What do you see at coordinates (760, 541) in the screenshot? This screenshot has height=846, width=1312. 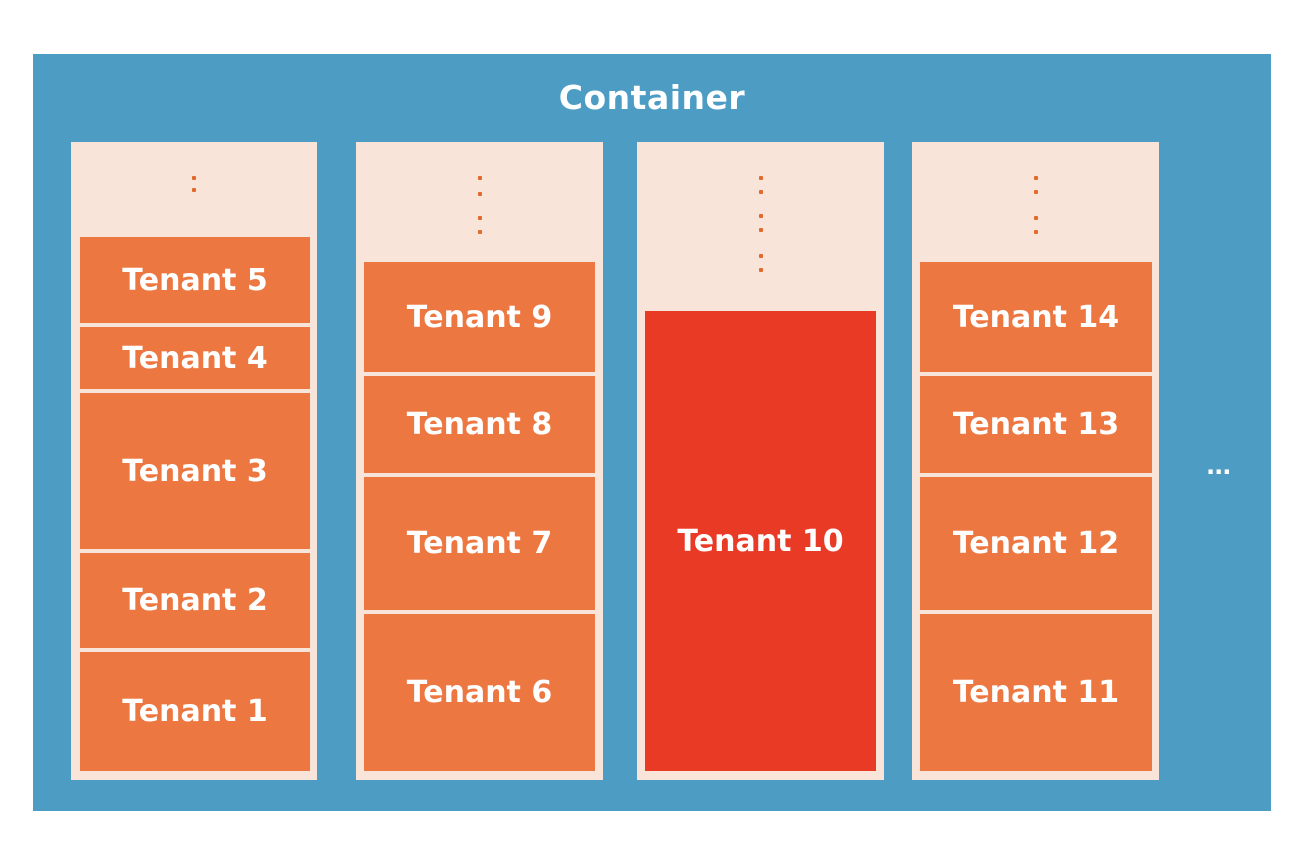 I see `tenant-10: Tenant 10` at bounding box center [760, 541].